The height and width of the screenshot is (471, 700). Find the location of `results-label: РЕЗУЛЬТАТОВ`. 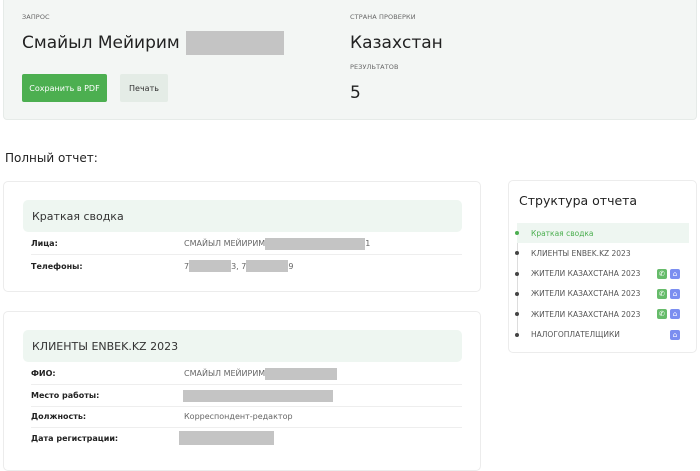

results-label: РЕЗУЛЬТАТОВ is located at coordinates (374, 67).